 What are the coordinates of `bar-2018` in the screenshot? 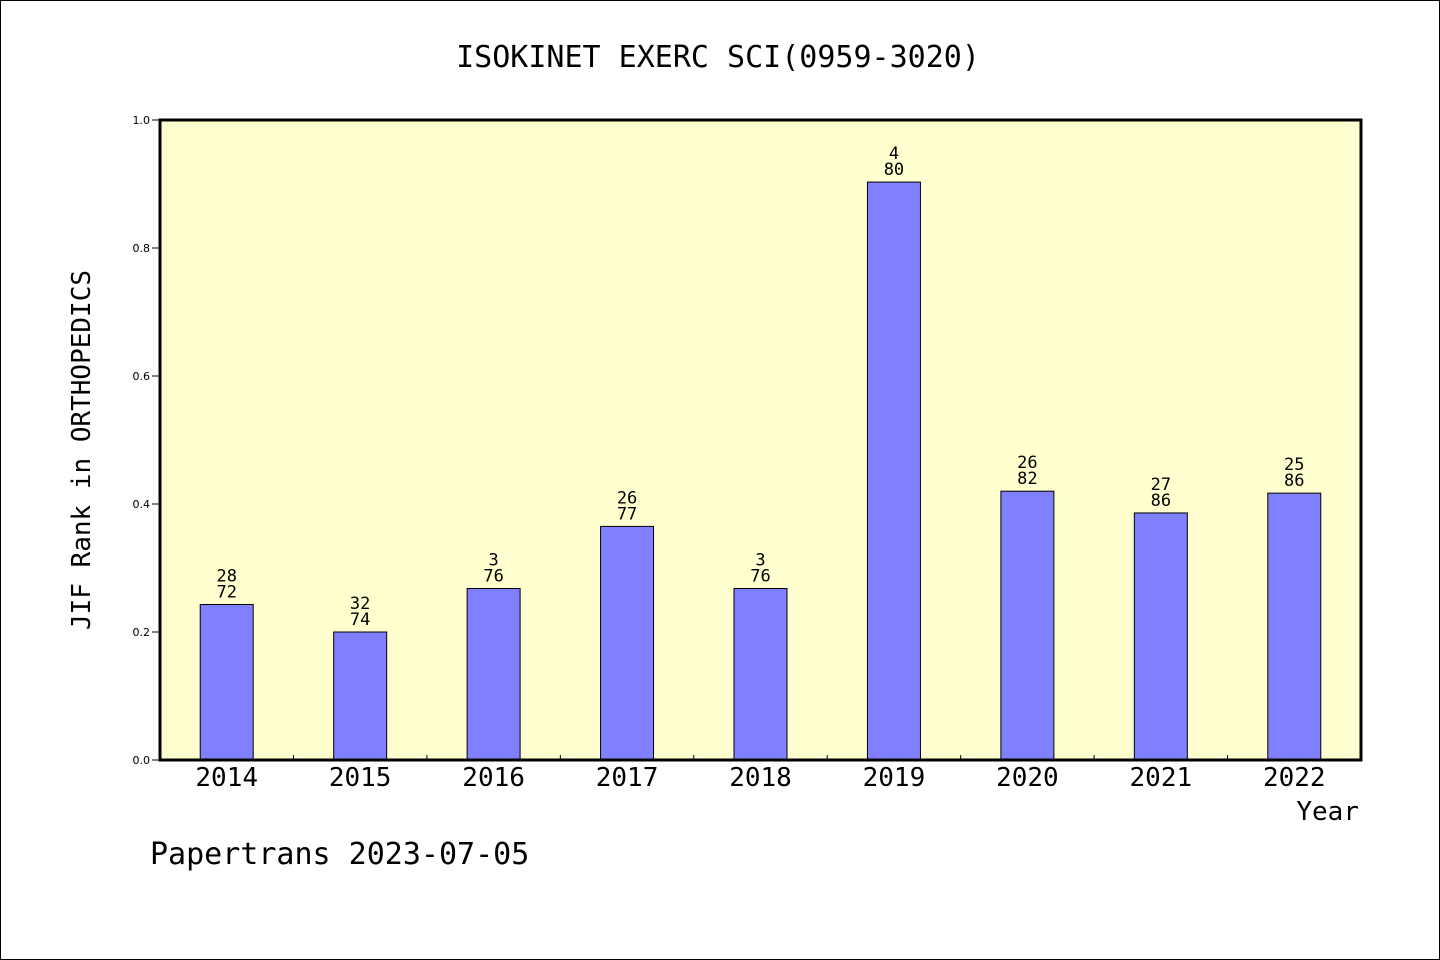 It's located at (760, 674).